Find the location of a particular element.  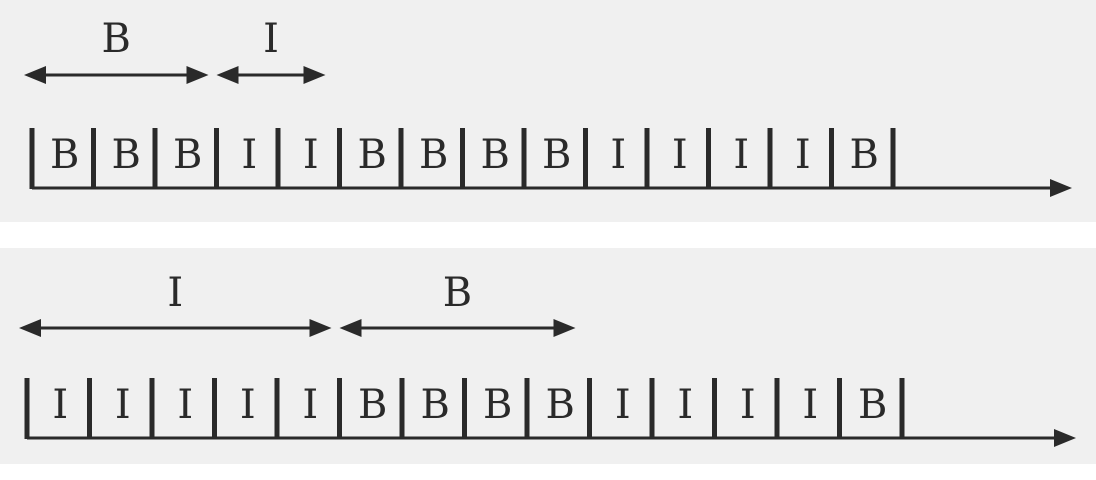

top-span-label-2: I is located at coordinates (271, 39).